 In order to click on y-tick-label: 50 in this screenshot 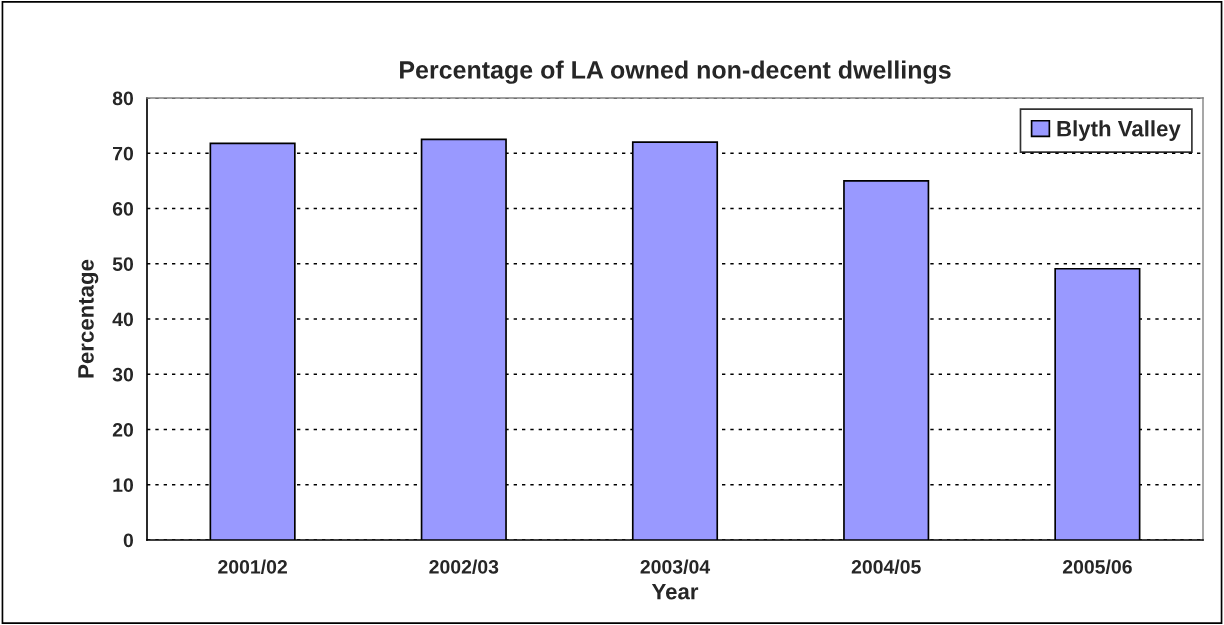, I will do `click(123, 264)`.